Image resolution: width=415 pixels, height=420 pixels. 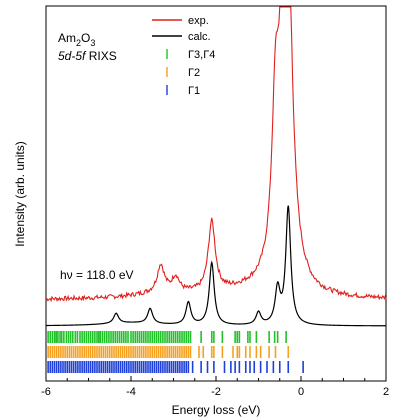 I want to click on y-axis-label: Intensity (arb. units), so click(x=20, y=193).